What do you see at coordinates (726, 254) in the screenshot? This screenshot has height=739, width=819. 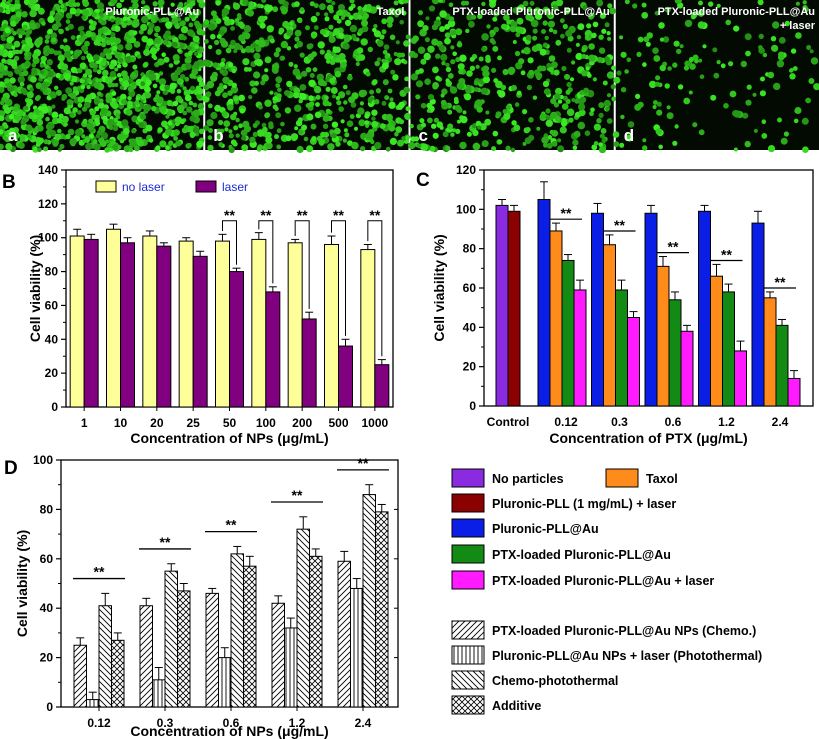 I see `significance-marker: **` at bounding box center [726, 254].